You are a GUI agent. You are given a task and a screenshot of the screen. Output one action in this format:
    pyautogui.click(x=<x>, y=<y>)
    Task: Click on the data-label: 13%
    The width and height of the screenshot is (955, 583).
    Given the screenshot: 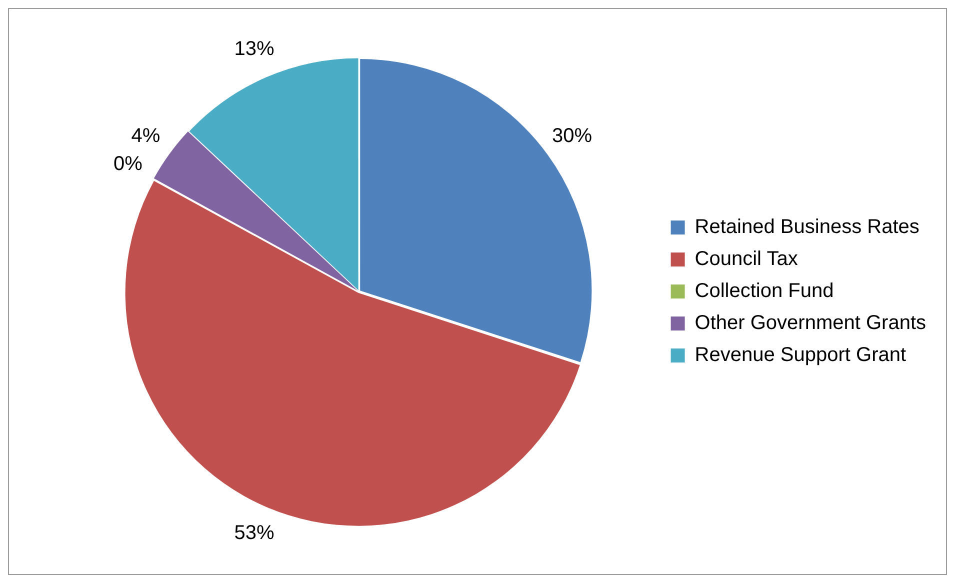 What is the action you would take?
    pyautogui.click(x=254, y=49)
    